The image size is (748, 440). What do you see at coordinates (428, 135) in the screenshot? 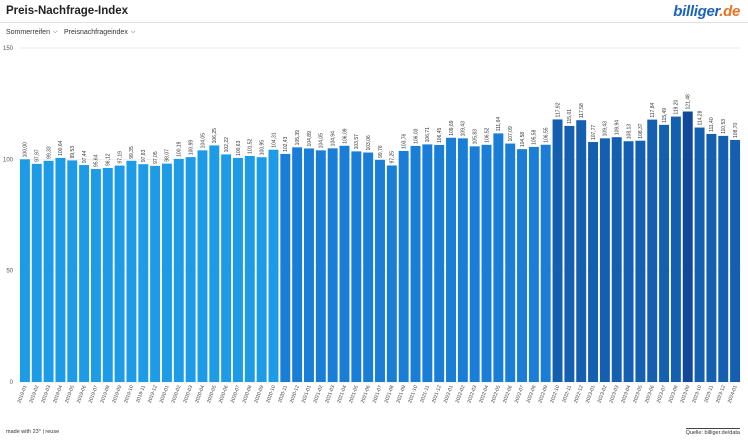
I see `data-label: 106,71` at bounding box center [428, 135].